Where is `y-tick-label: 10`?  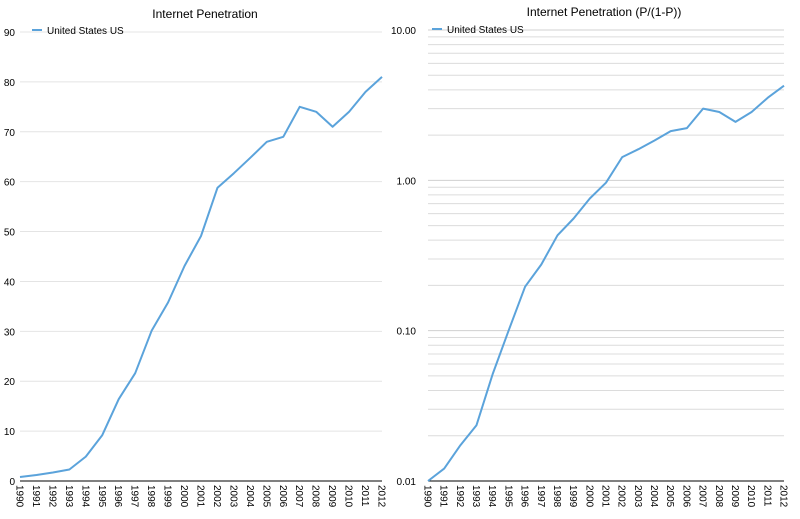 y-tick-label: 10 is located at coordinates (10, 432).